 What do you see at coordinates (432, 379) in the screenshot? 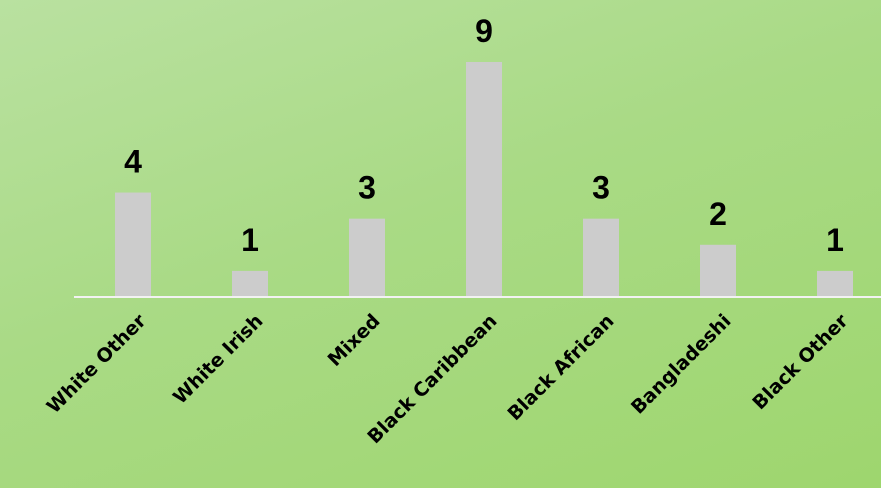
I see `category-label-black-caribbean: Black Caribbean` at bounding box center [432, 379].